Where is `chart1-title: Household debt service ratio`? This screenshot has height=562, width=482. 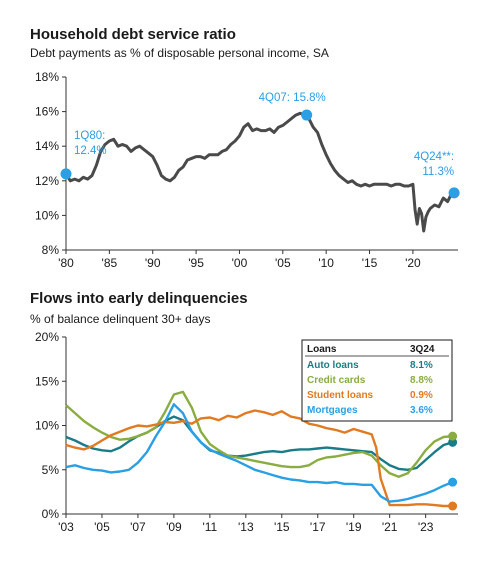
chart1-title: Household debt service ratio is located at coordinates (133, 34).